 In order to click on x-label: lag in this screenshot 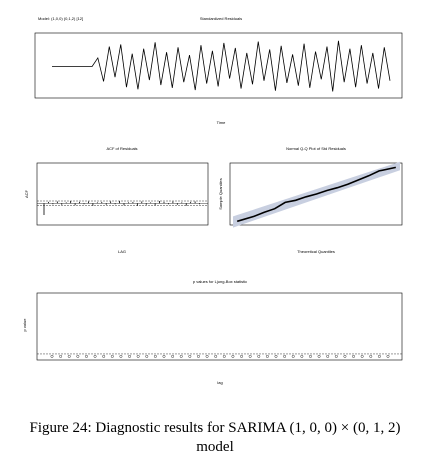, I will do `click(219, 382)`.